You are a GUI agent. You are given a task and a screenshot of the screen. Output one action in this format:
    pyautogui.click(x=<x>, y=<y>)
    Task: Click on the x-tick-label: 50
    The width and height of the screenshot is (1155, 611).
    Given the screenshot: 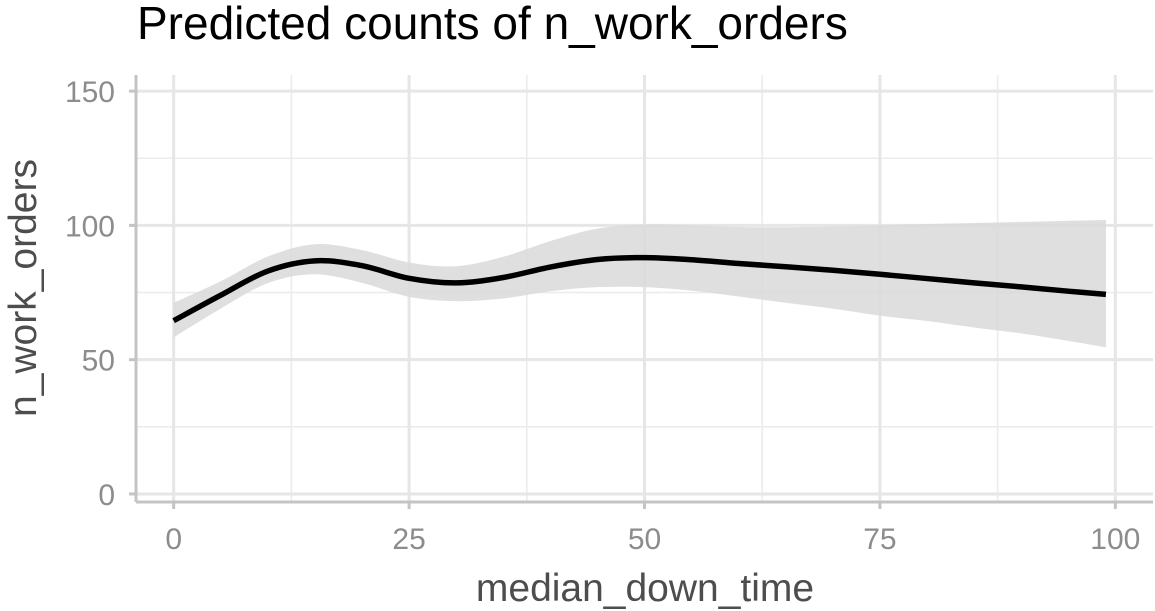 What is the action you would take?
    pyautogui.click(x=644, y=539)
    